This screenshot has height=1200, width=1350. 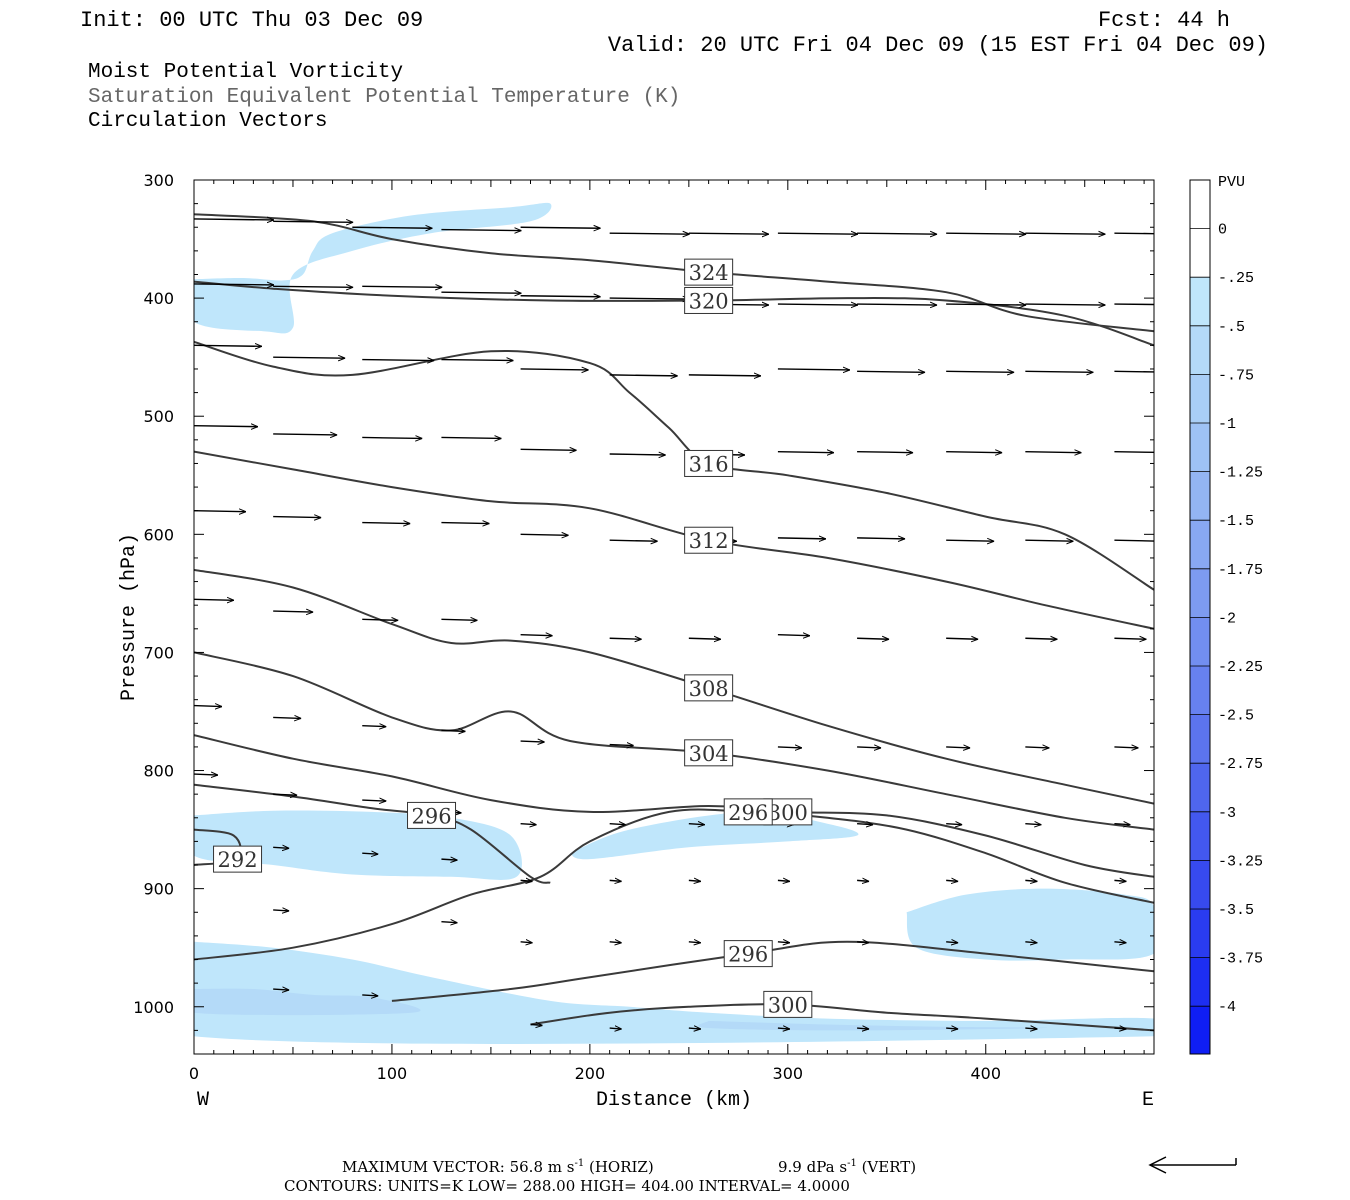 What do you see at coordinates (203, 1100) in the screenshot?
I see `x-axis-west-label: W` at bounding box center [203, 1100].